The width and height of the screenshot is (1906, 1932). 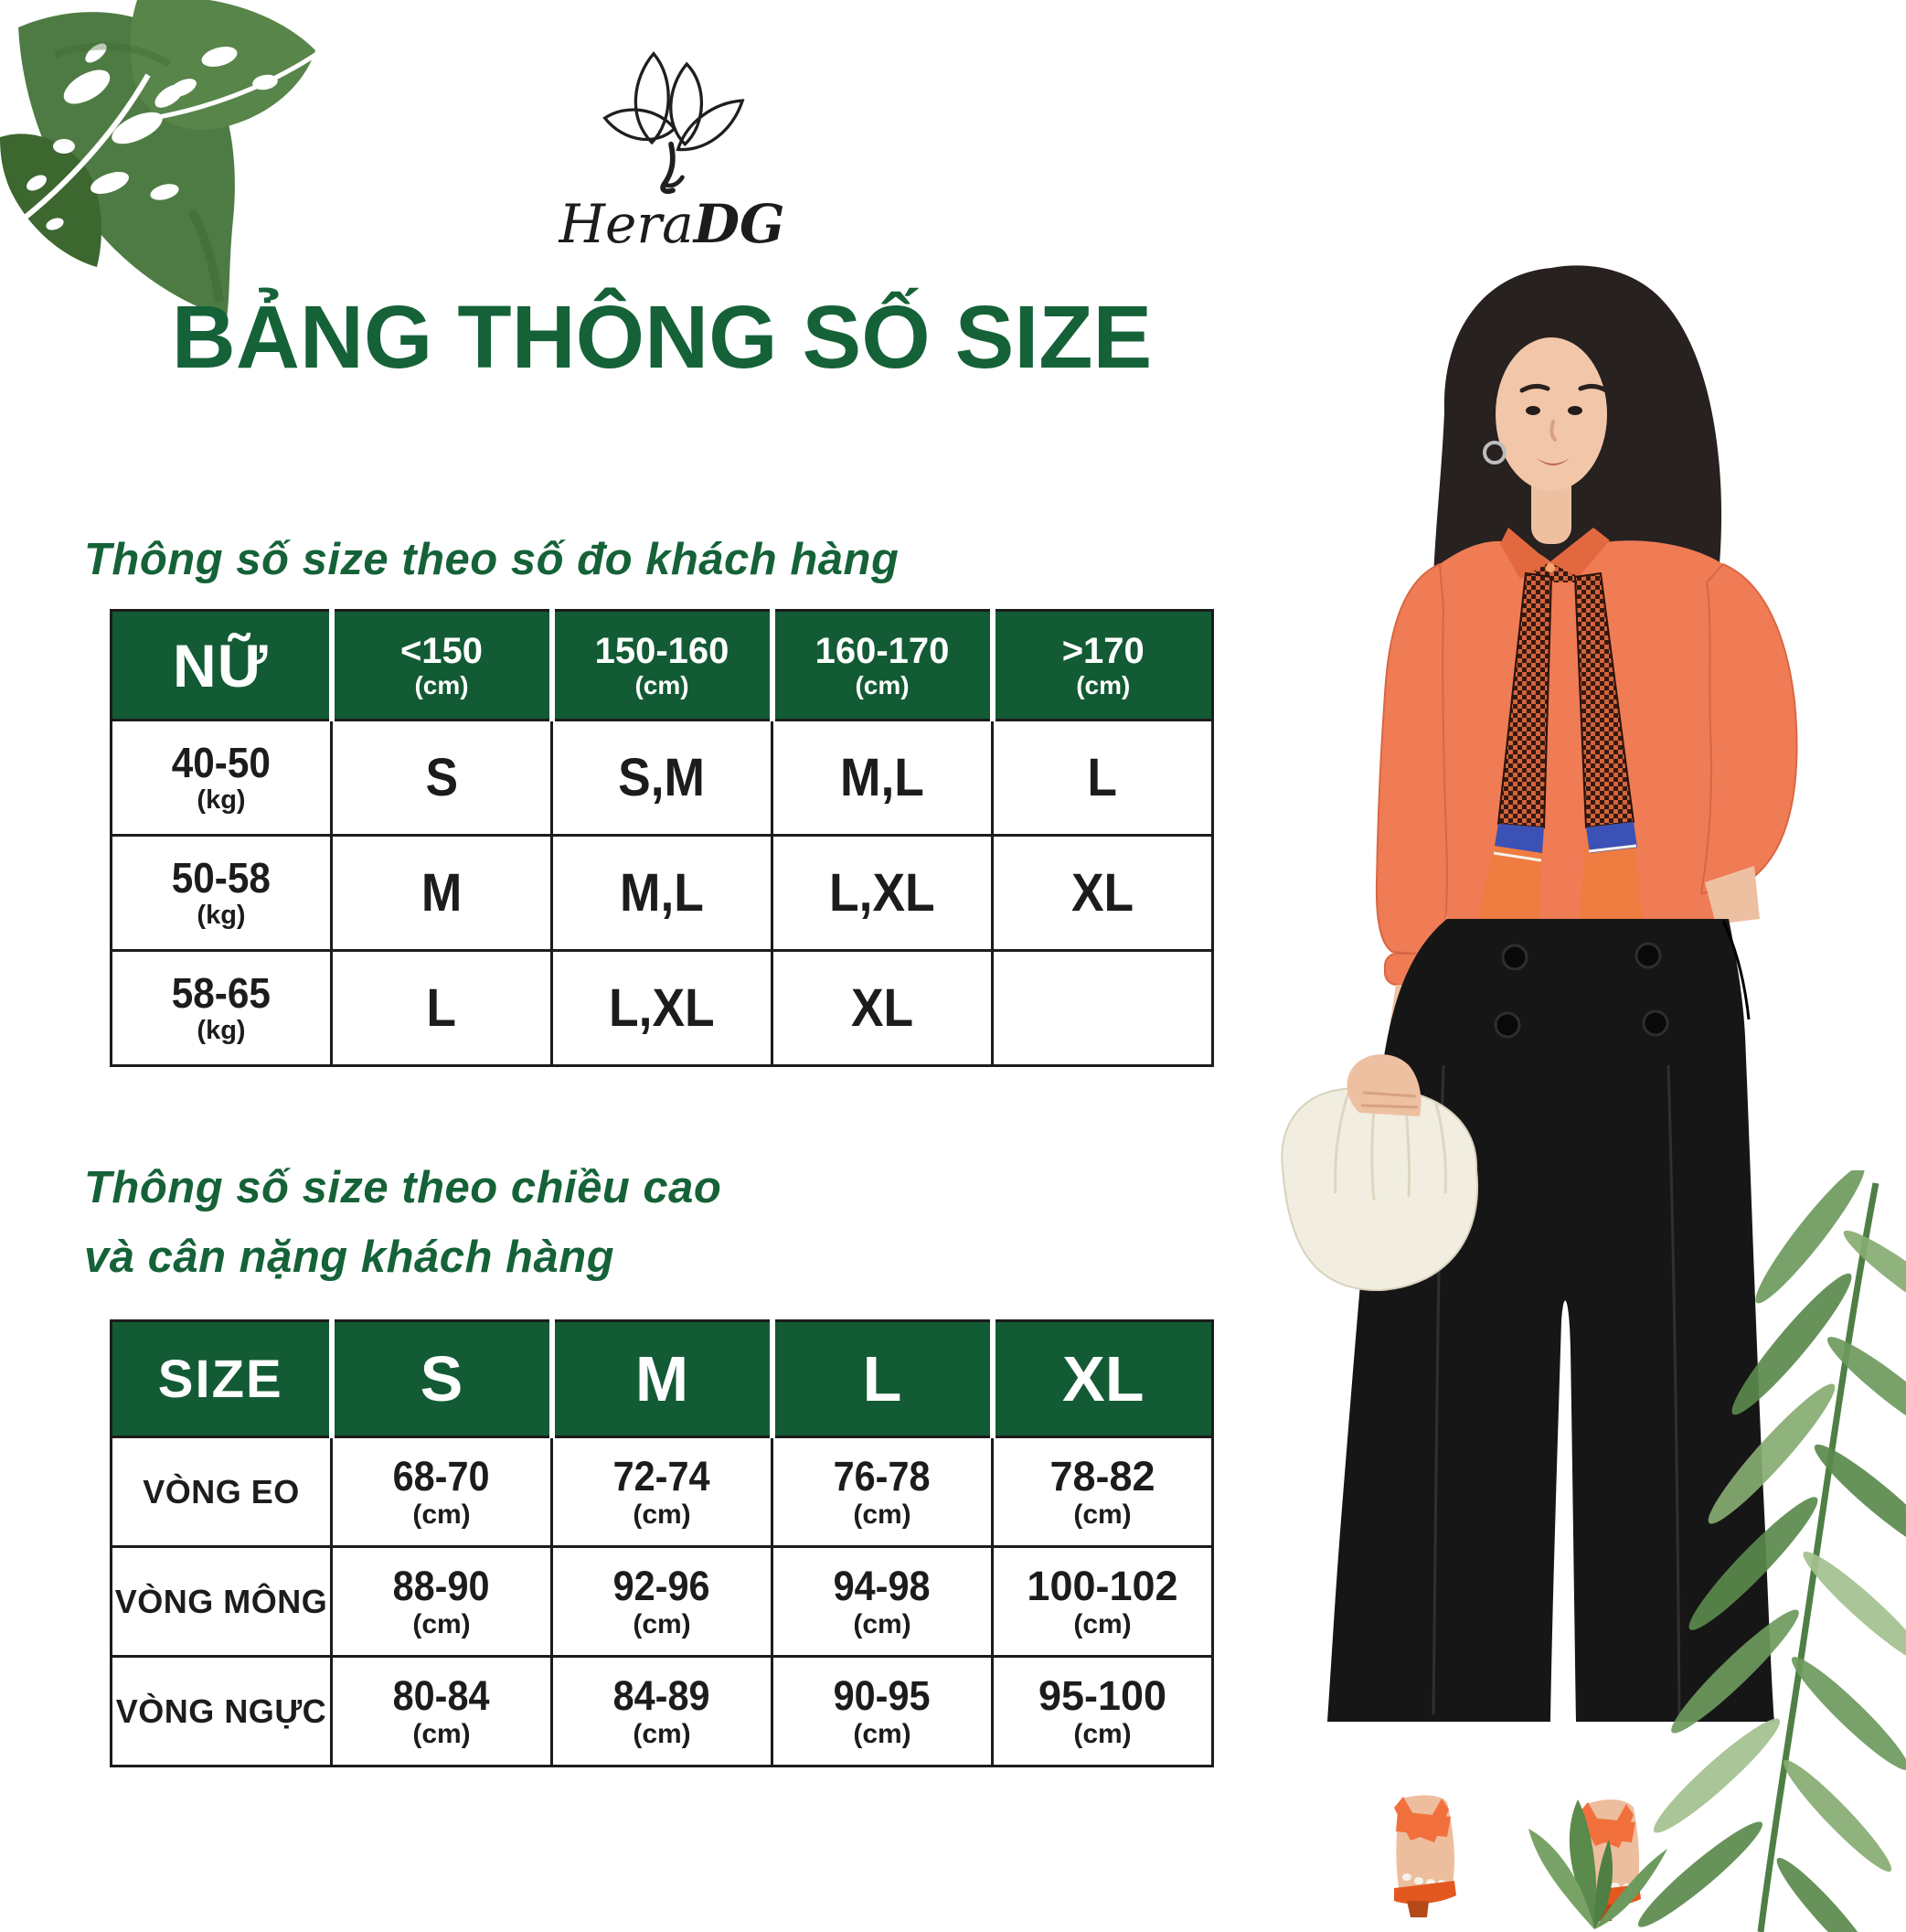 What do you see at coordinates (882, 1711) in the screenshot?
I see `t2-cell: 90-95 (cm)` at bounding box center [882, 1711].